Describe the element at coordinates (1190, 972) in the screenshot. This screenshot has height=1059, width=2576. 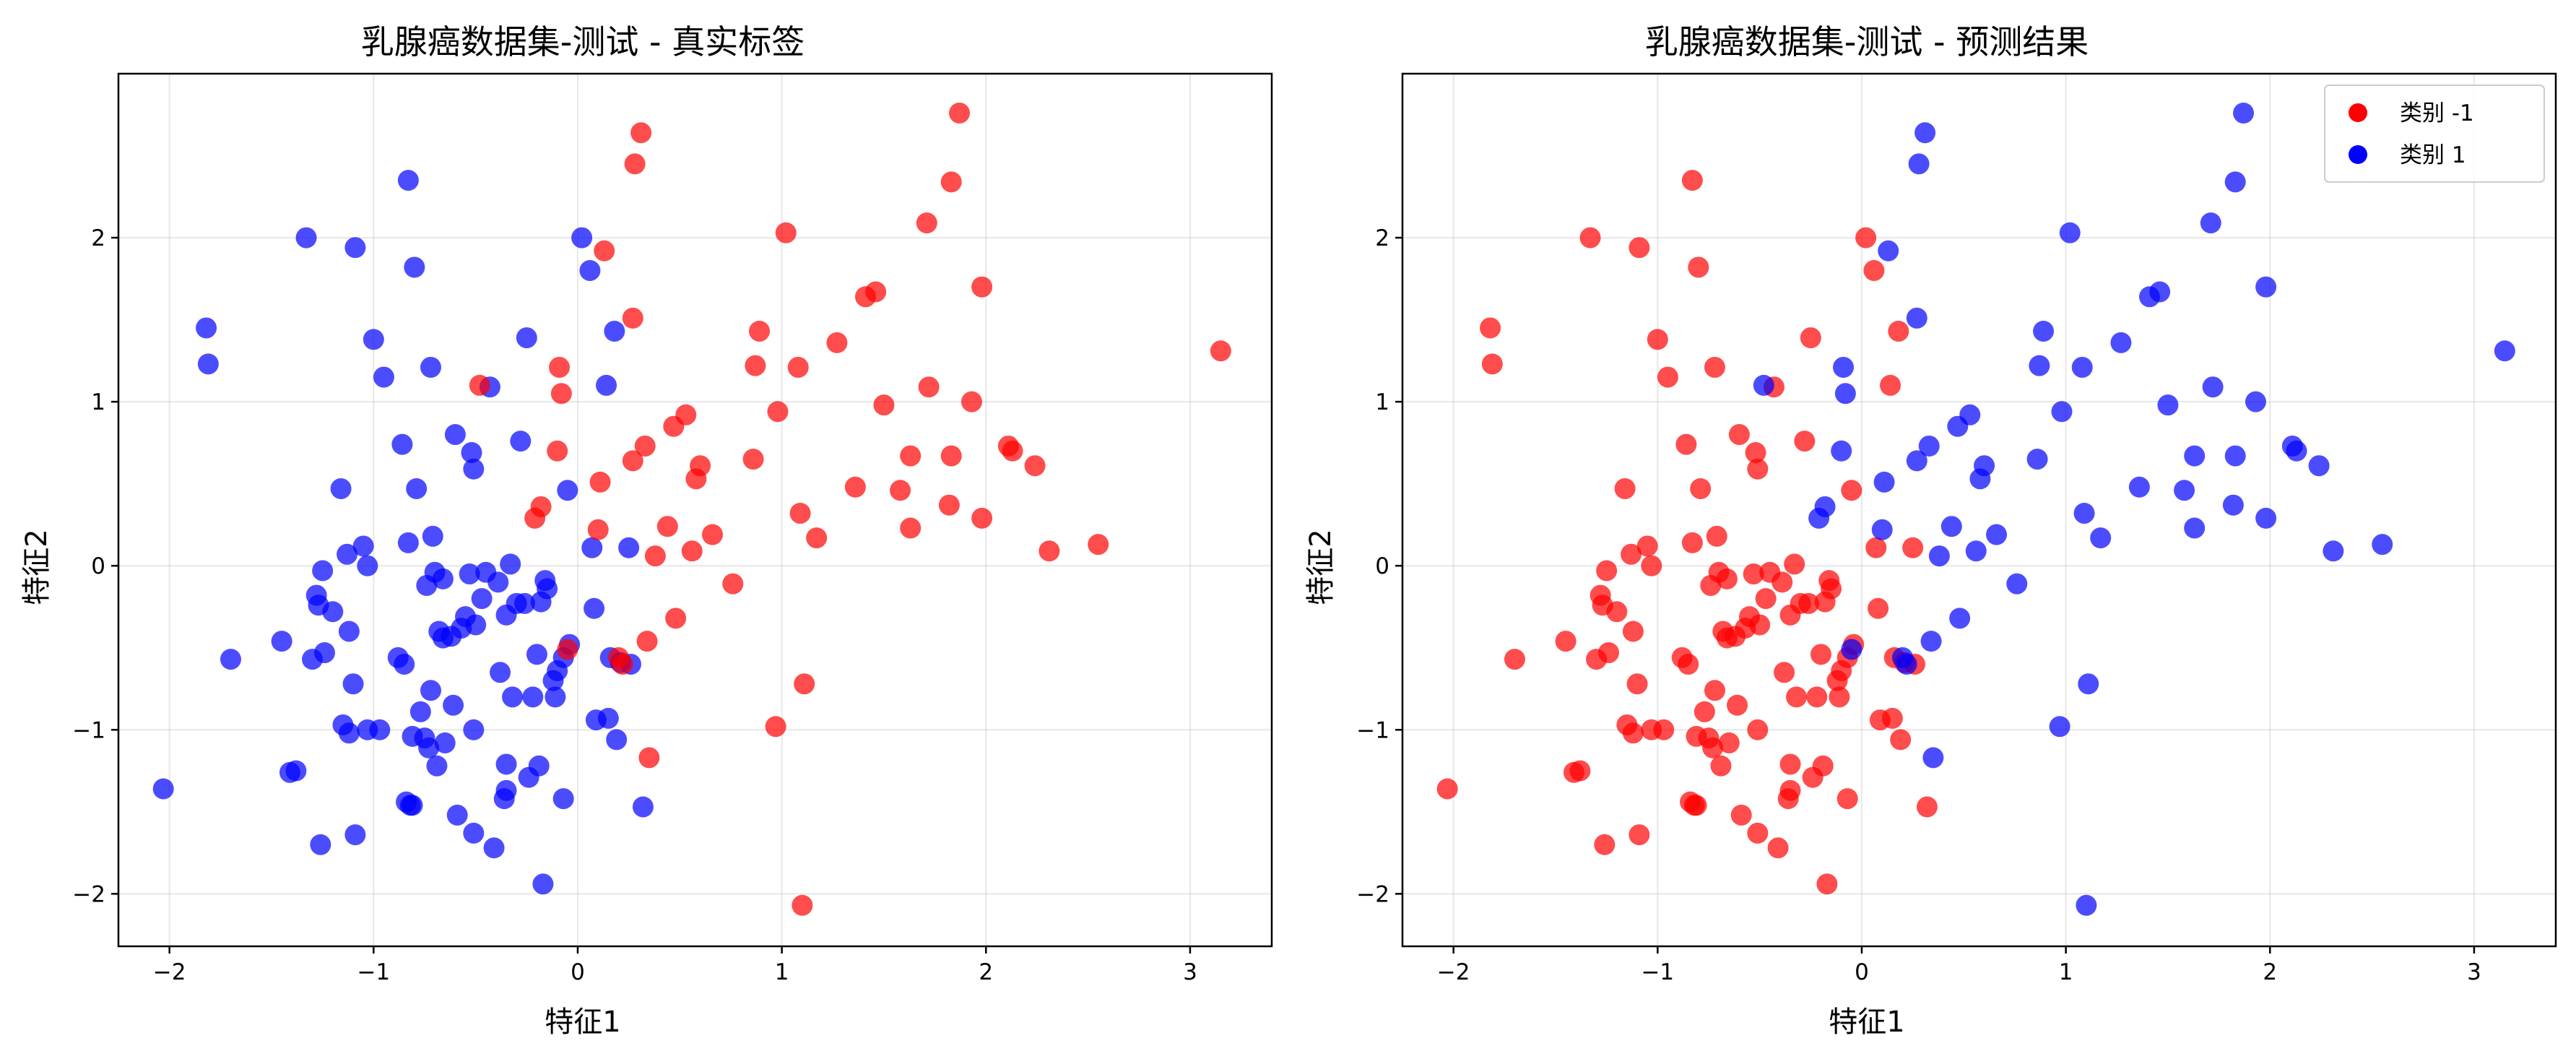
I see `x-tick-label: 3` at that location.